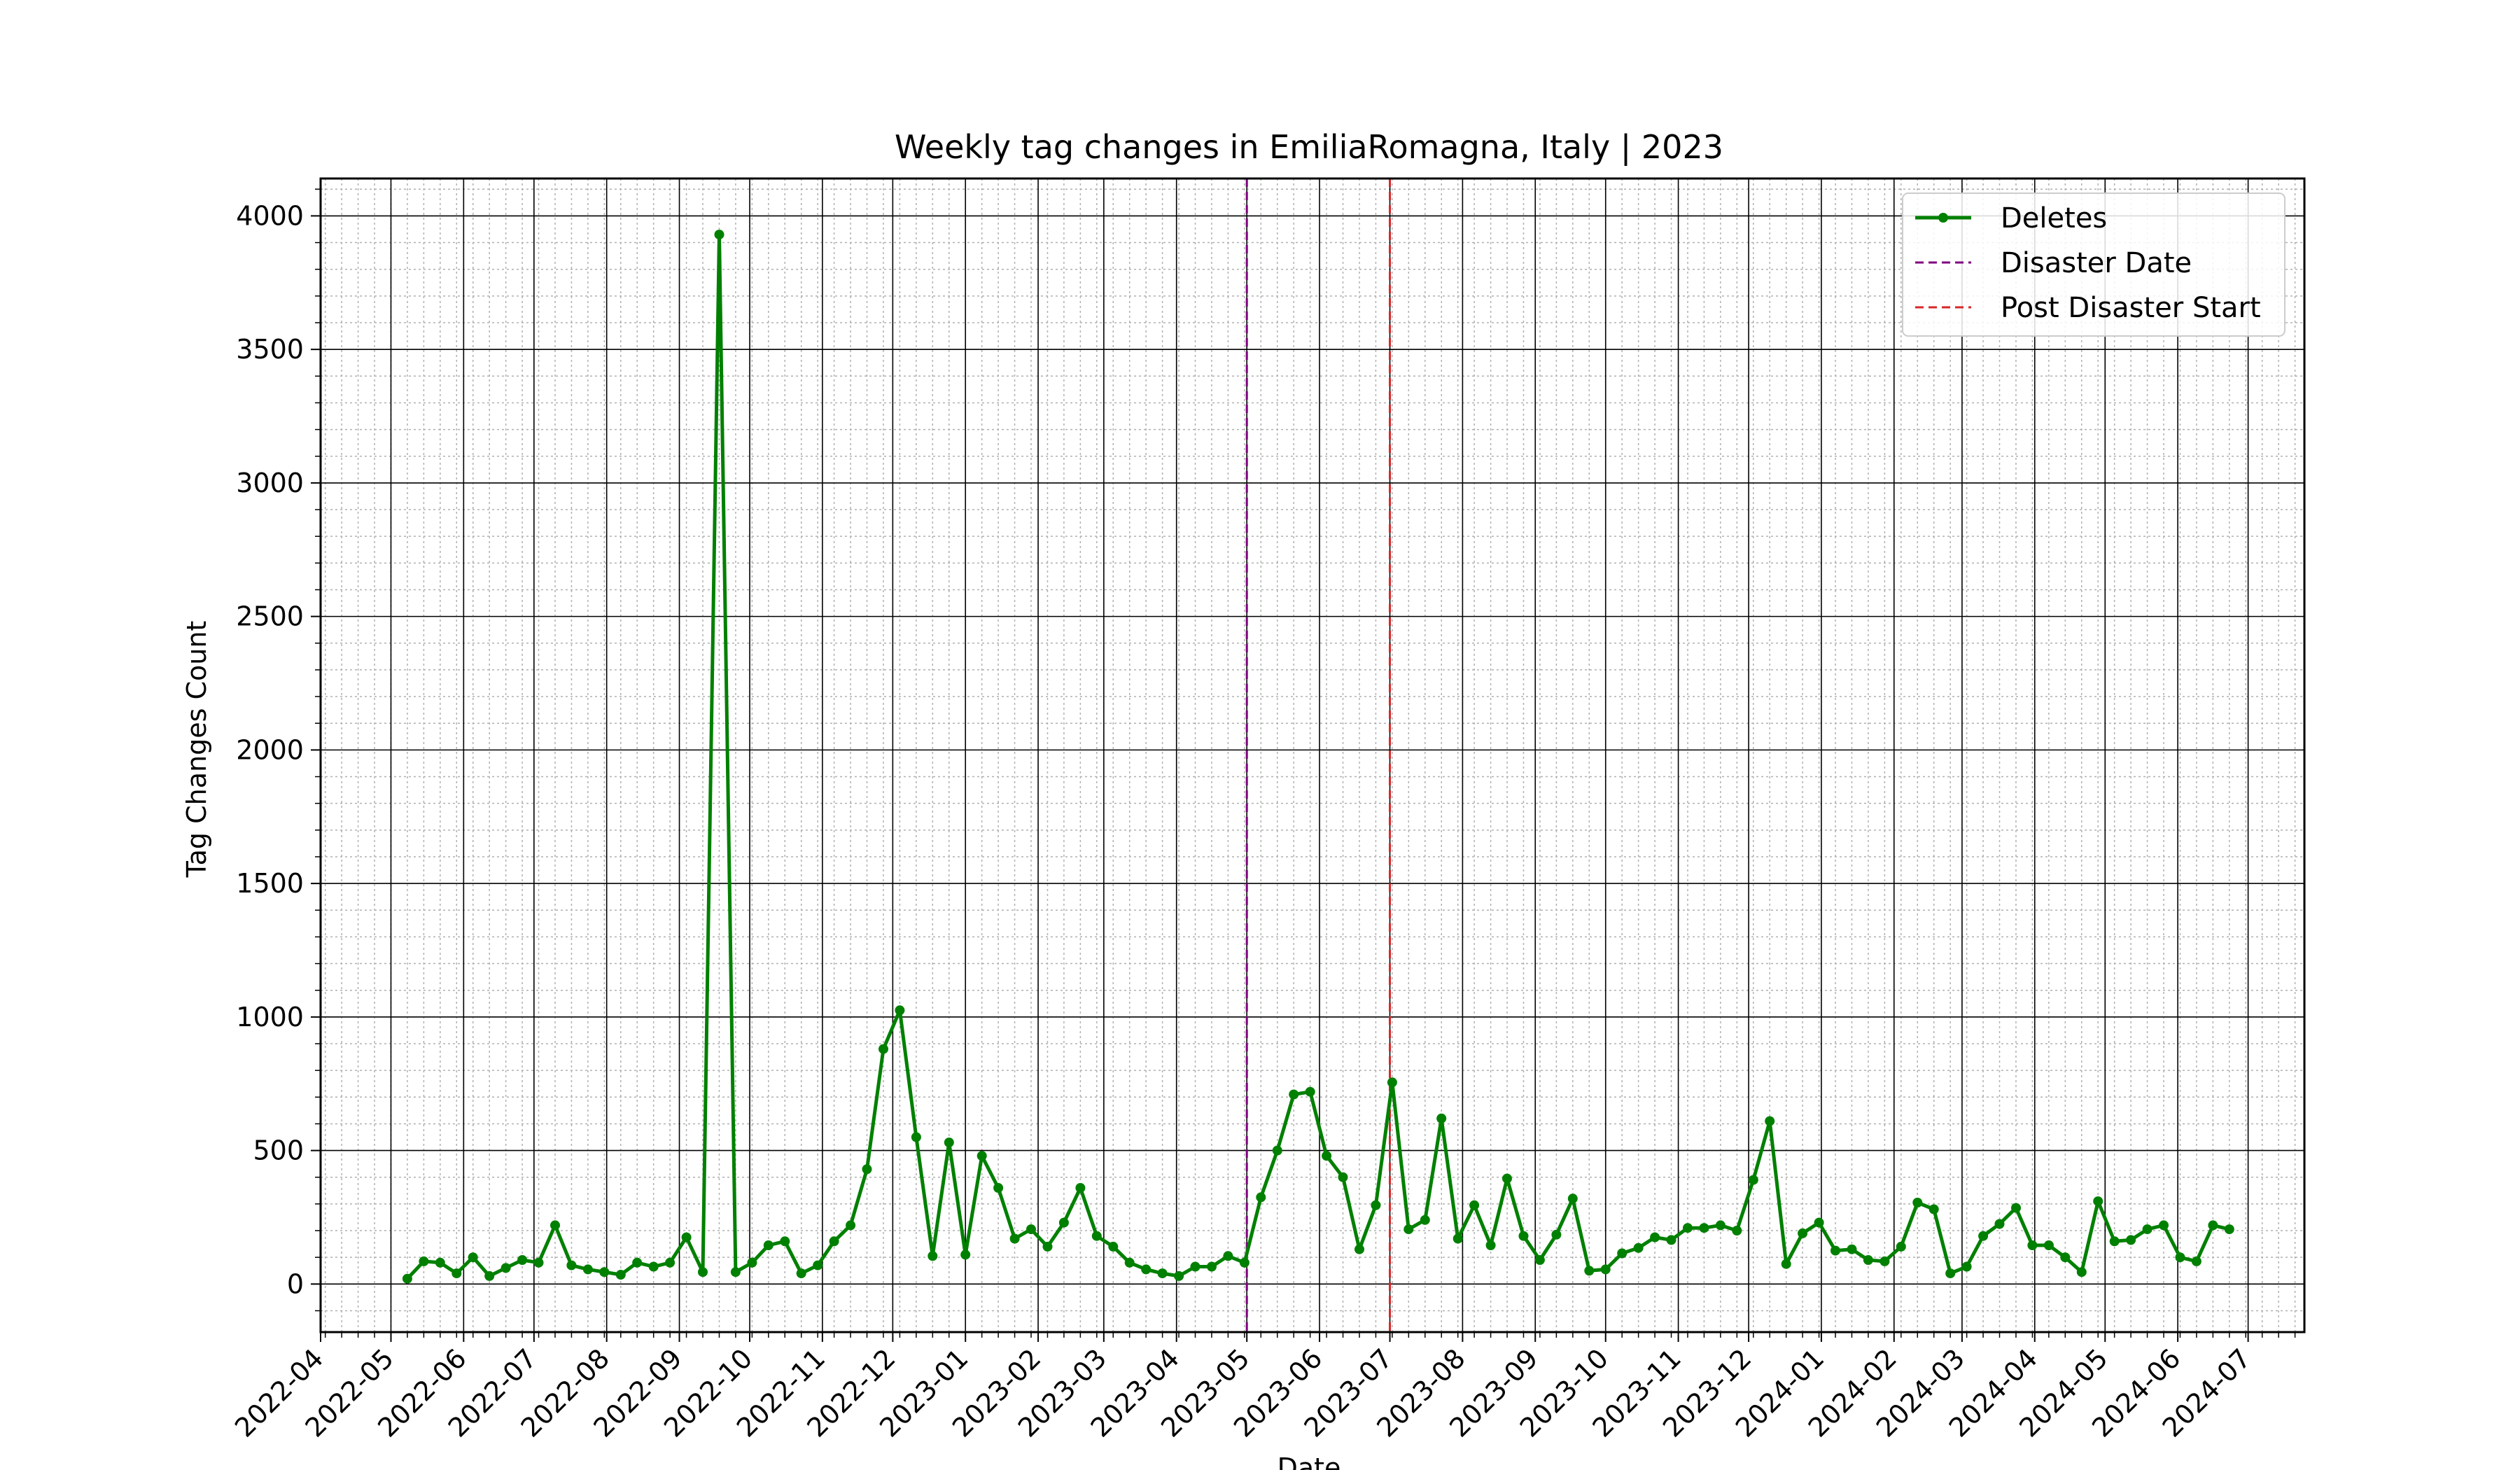  I want to click on y-tick-label: 0, so click(295, 1283).